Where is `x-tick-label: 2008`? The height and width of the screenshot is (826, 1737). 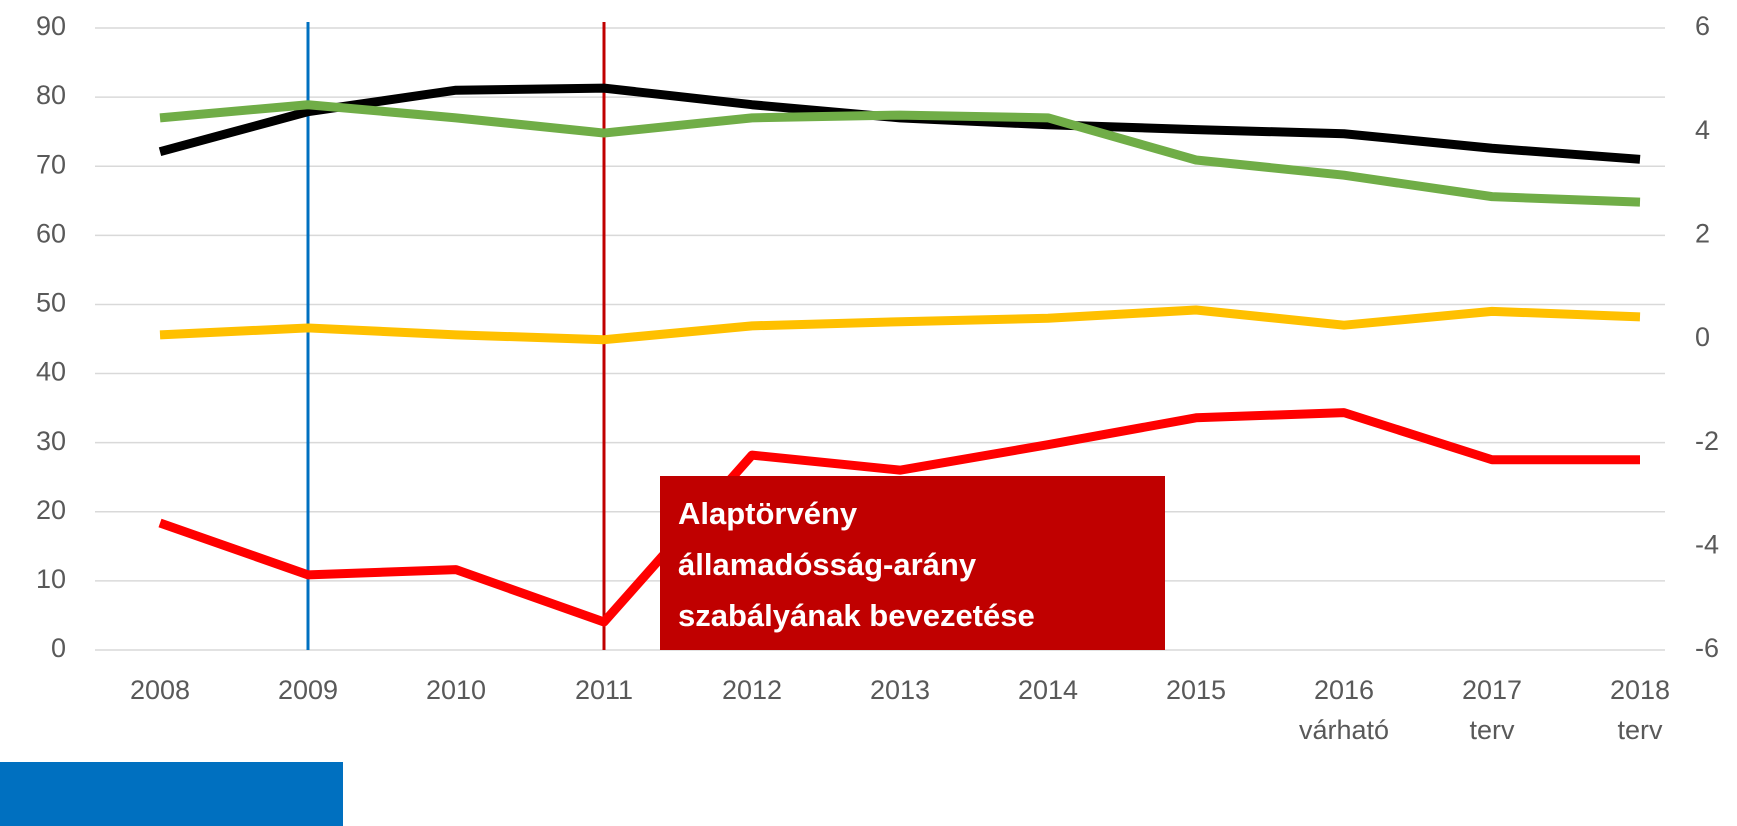 x-tick-label: 2008 is located at coordinates (160, 690).